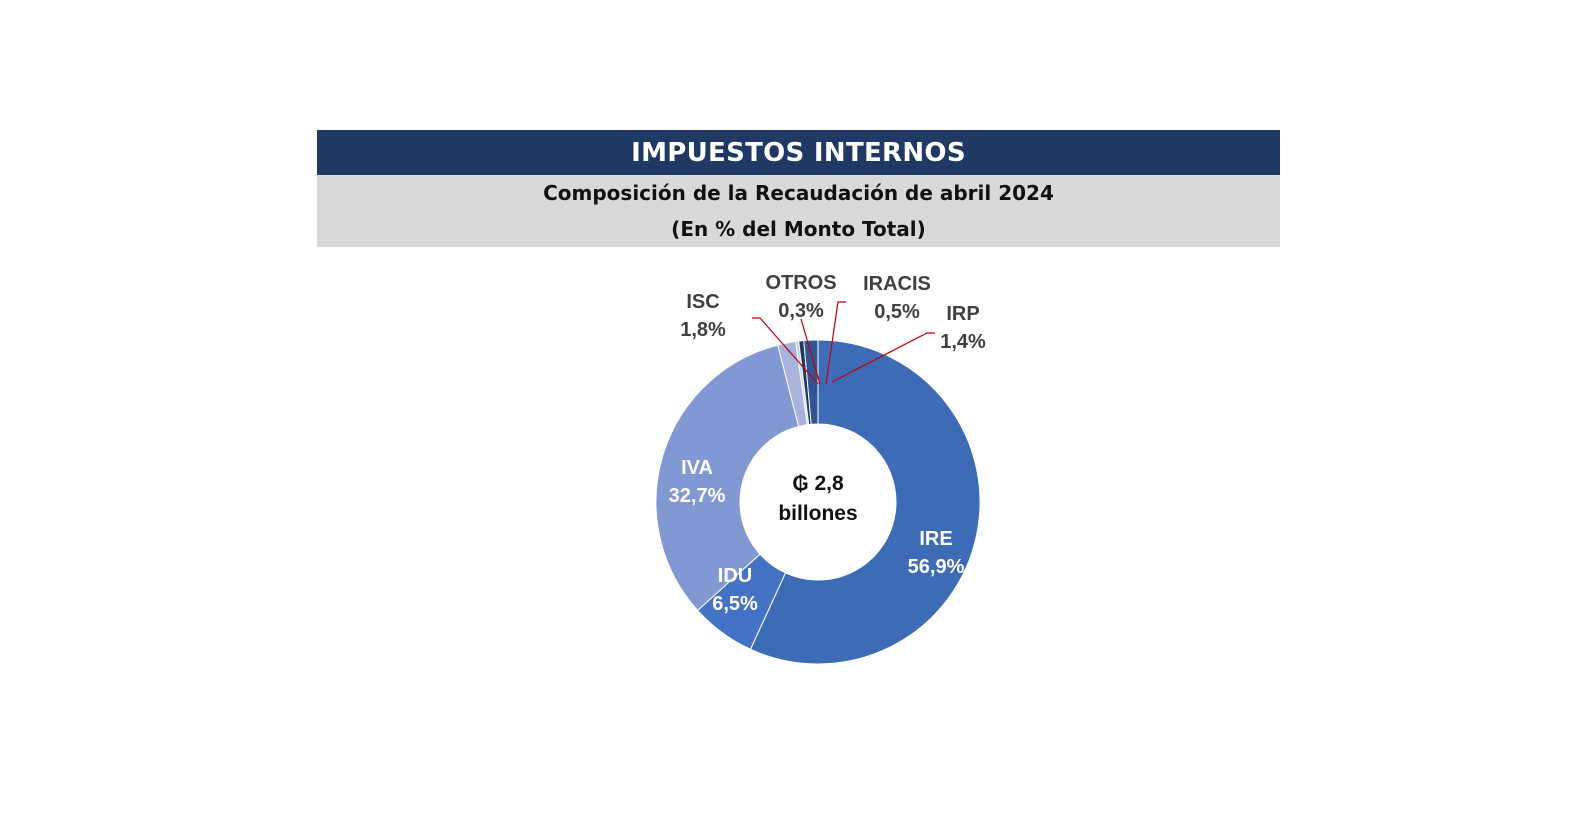 The width and height of the screenshot is (1592, 839). What do you see at coordinates (800, 283) in the screenshot?
I see `slice-name-otros: OTROS` at bounding box center [800, 283].